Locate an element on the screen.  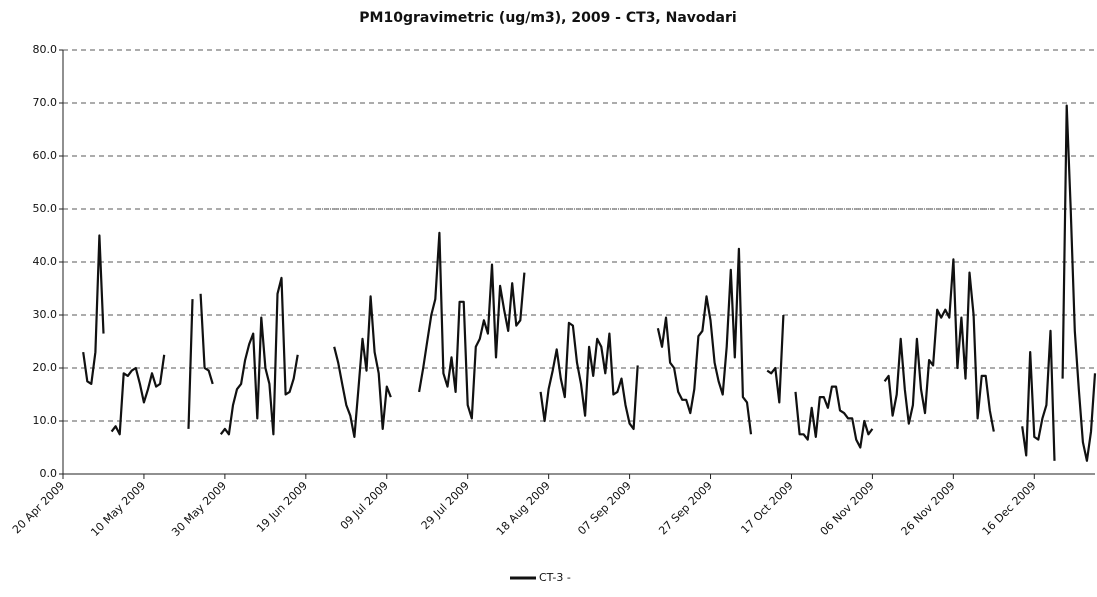
x-tick-label: 10 May 2009 is located at coordinates (118, 509).